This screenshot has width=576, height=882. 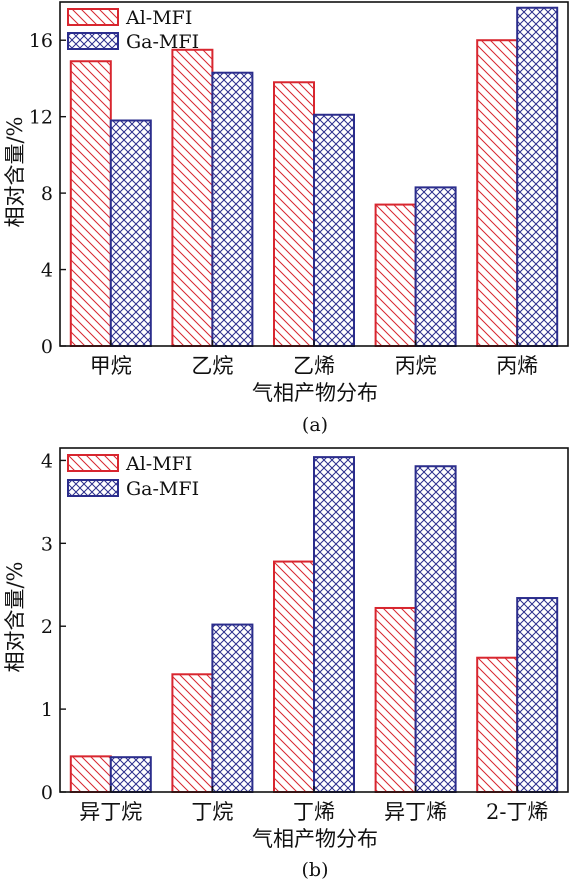 What do you see at coordinates (47, 194) in the screenshot?
I see `panel-a-ytick-label-2: 8` at bounding box center [47, 194].